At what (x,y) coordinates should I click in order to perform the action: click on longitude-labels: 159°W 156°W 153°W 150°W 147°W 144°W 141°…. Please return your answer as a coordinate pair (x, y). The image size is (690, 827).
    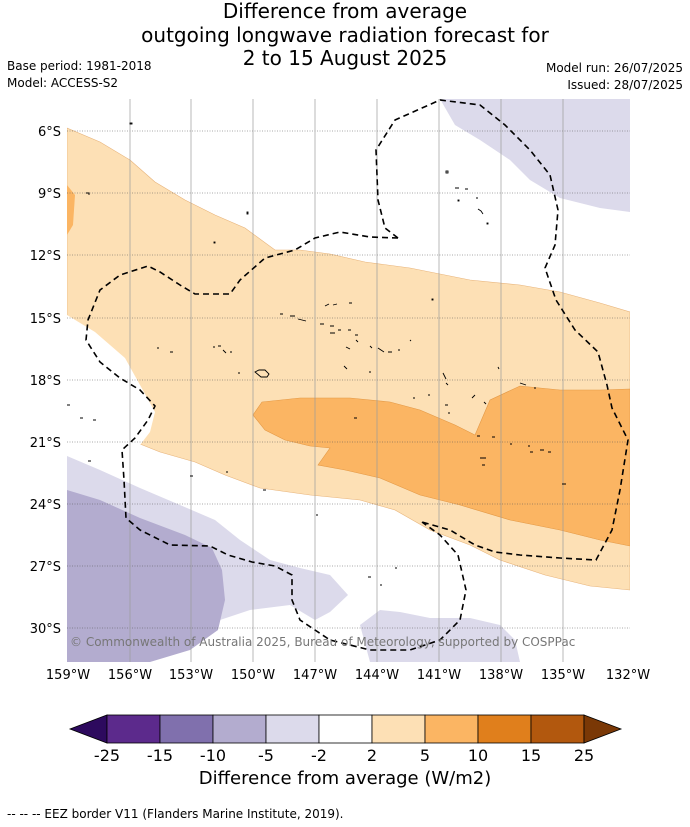
    Looking at the image, I should click on (348, 675).